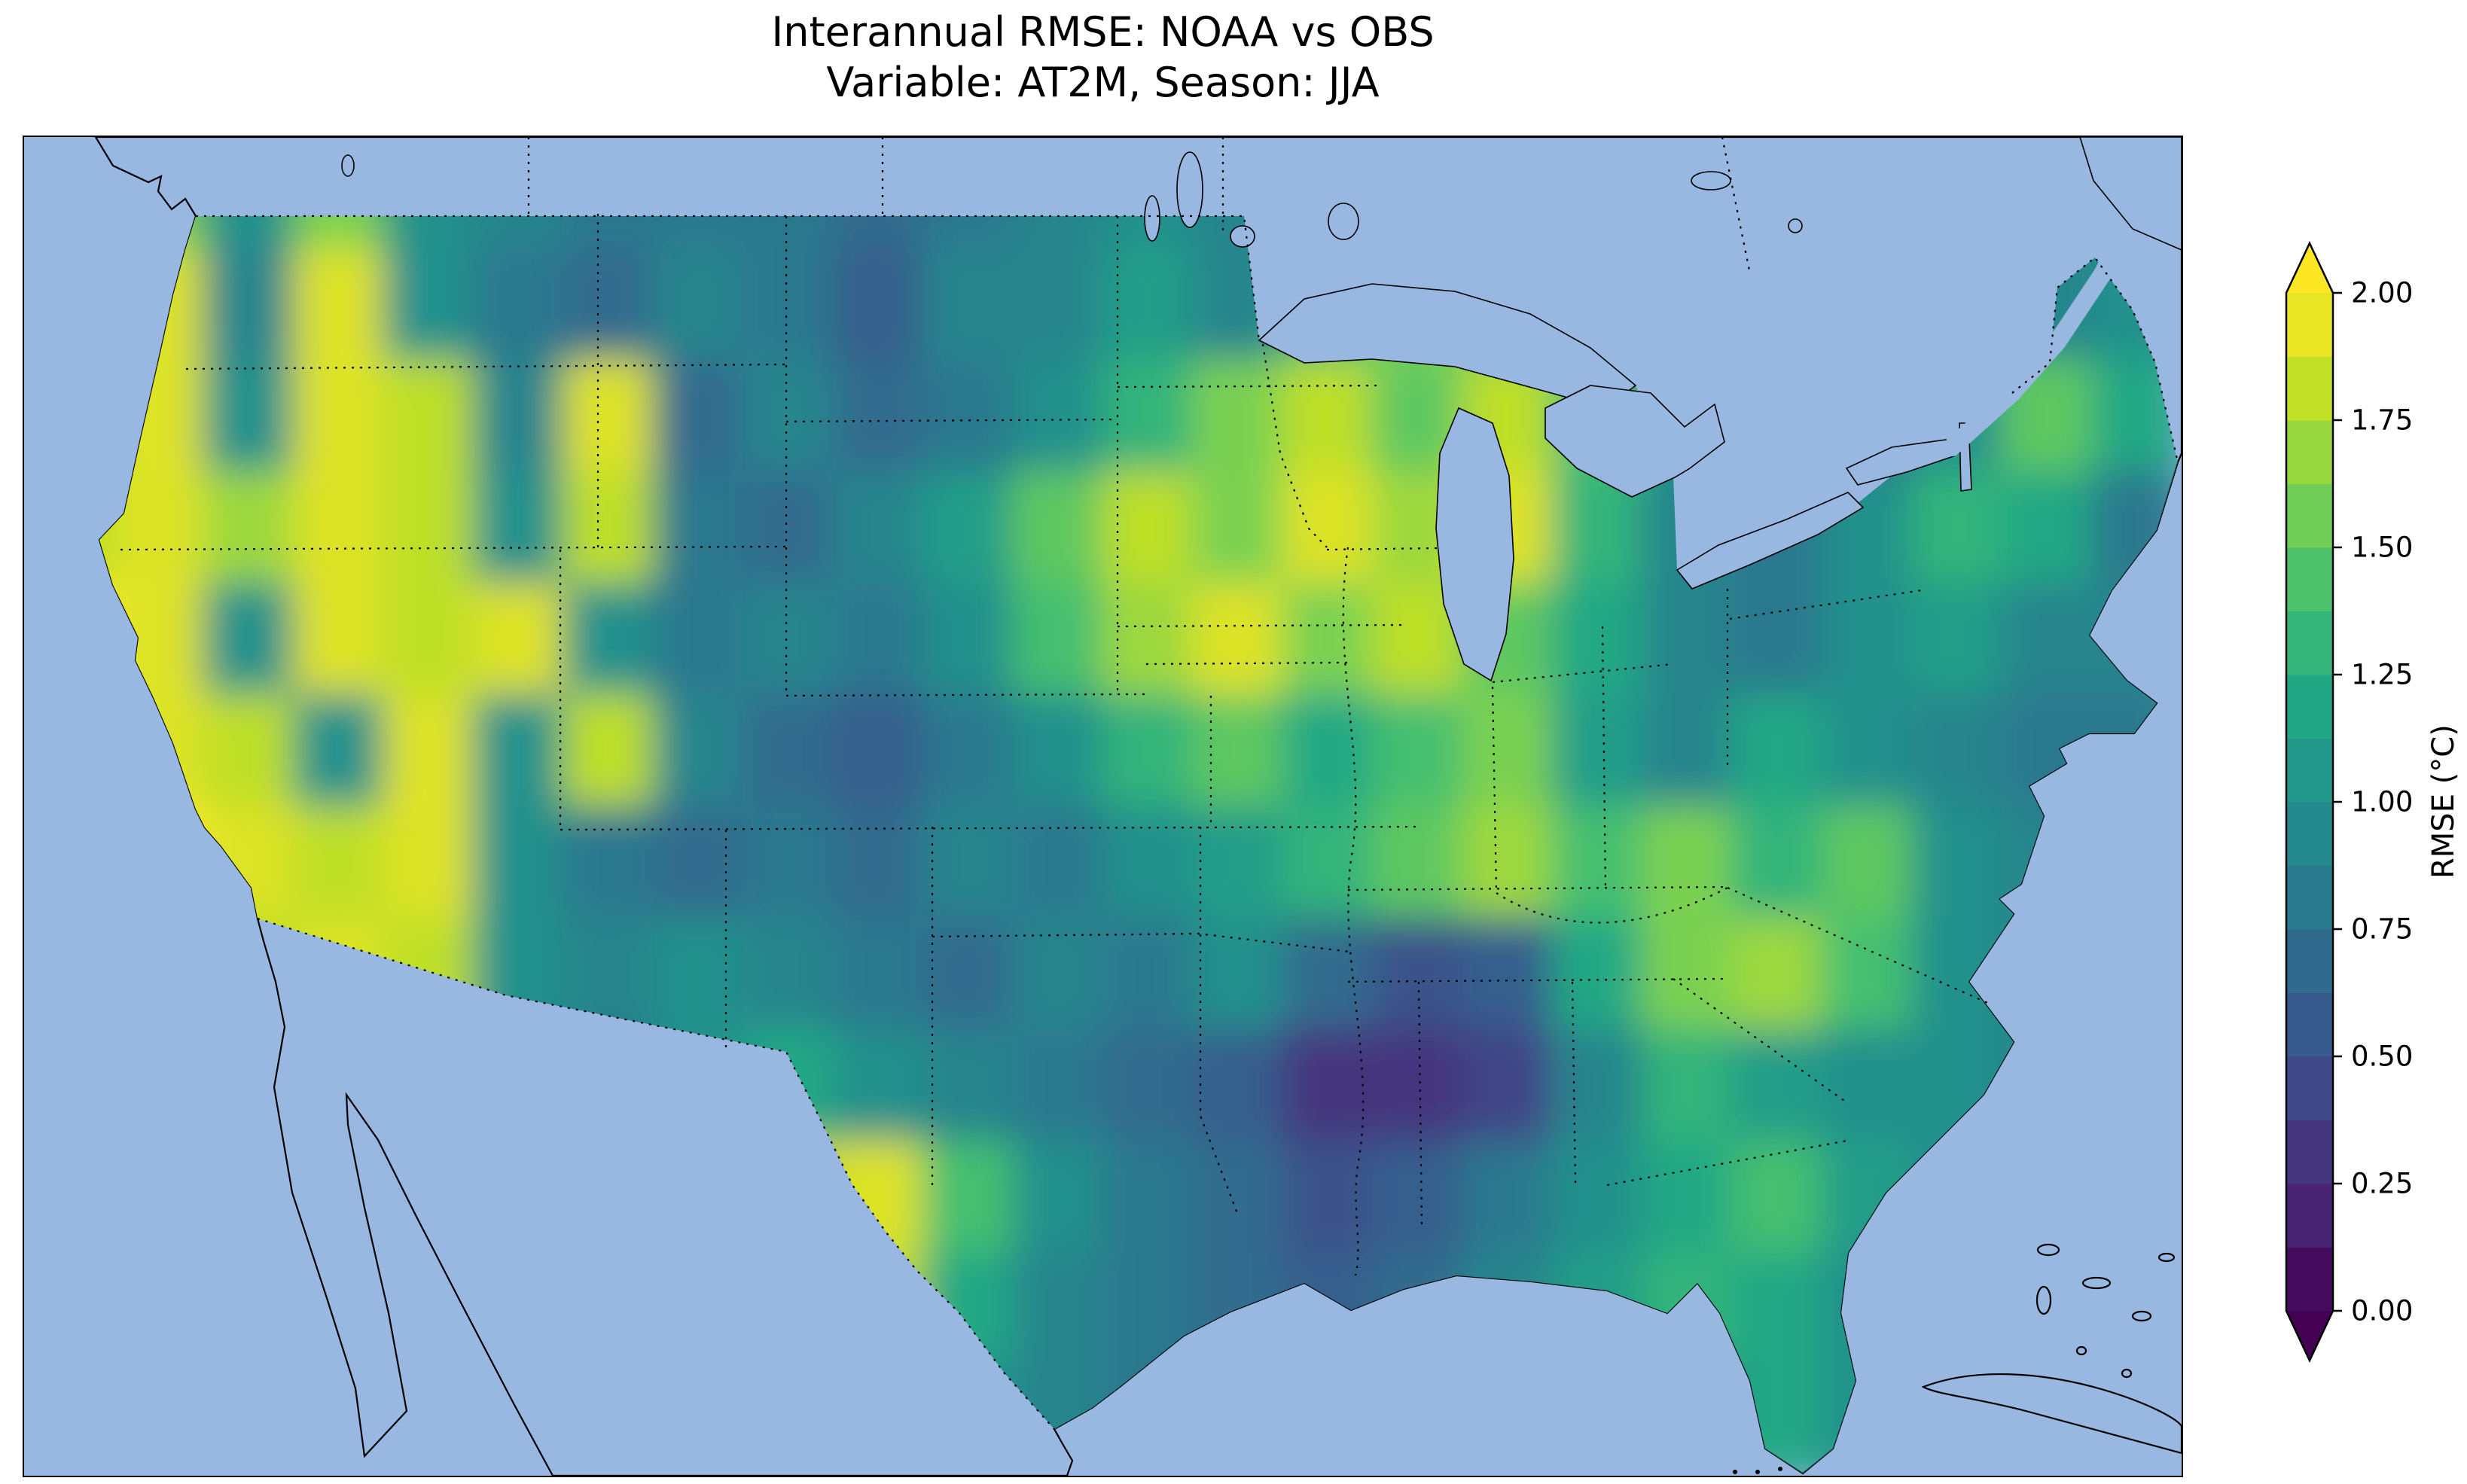 Image resolution: width=2467 pixels, height=1484 pixels. I want to click on colorbar-label: RMSE (°C), so click(2443, 801).